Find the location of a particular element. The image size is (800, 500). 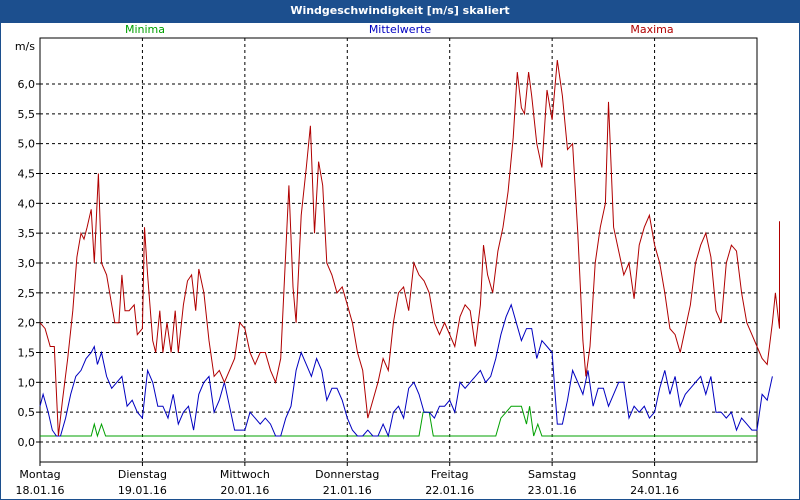

x-tick-date: 24.01.16 is located at coordinates (654, 490).